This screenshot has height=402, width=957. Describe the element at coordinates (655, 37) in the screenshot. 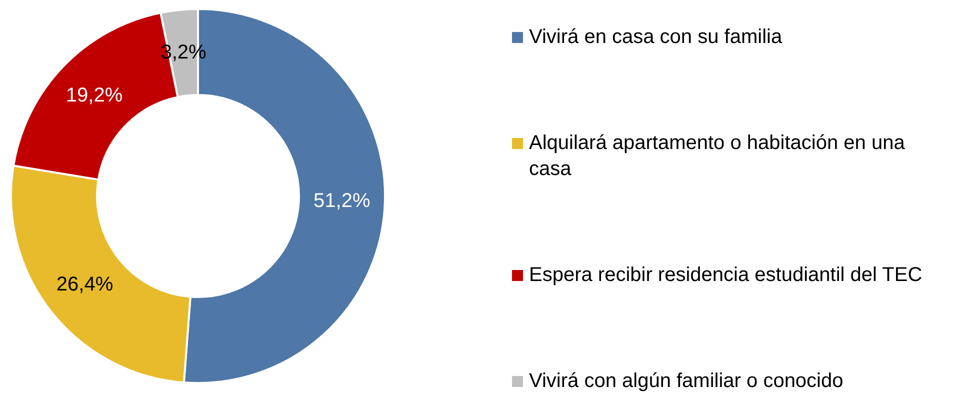

I see `legend-label: Vivirá en casa con su familia` at that location.